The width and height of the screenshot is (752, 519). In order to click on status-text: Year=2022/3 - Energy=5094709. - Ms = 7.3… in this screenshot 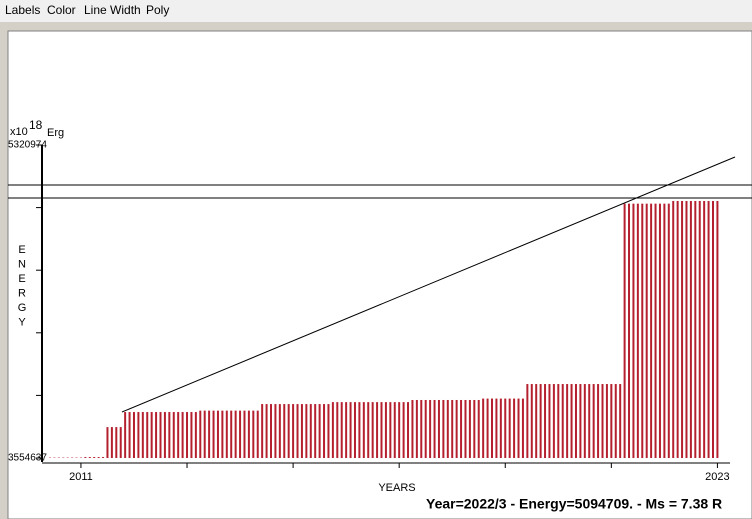, I will do `click(574, 504)`.